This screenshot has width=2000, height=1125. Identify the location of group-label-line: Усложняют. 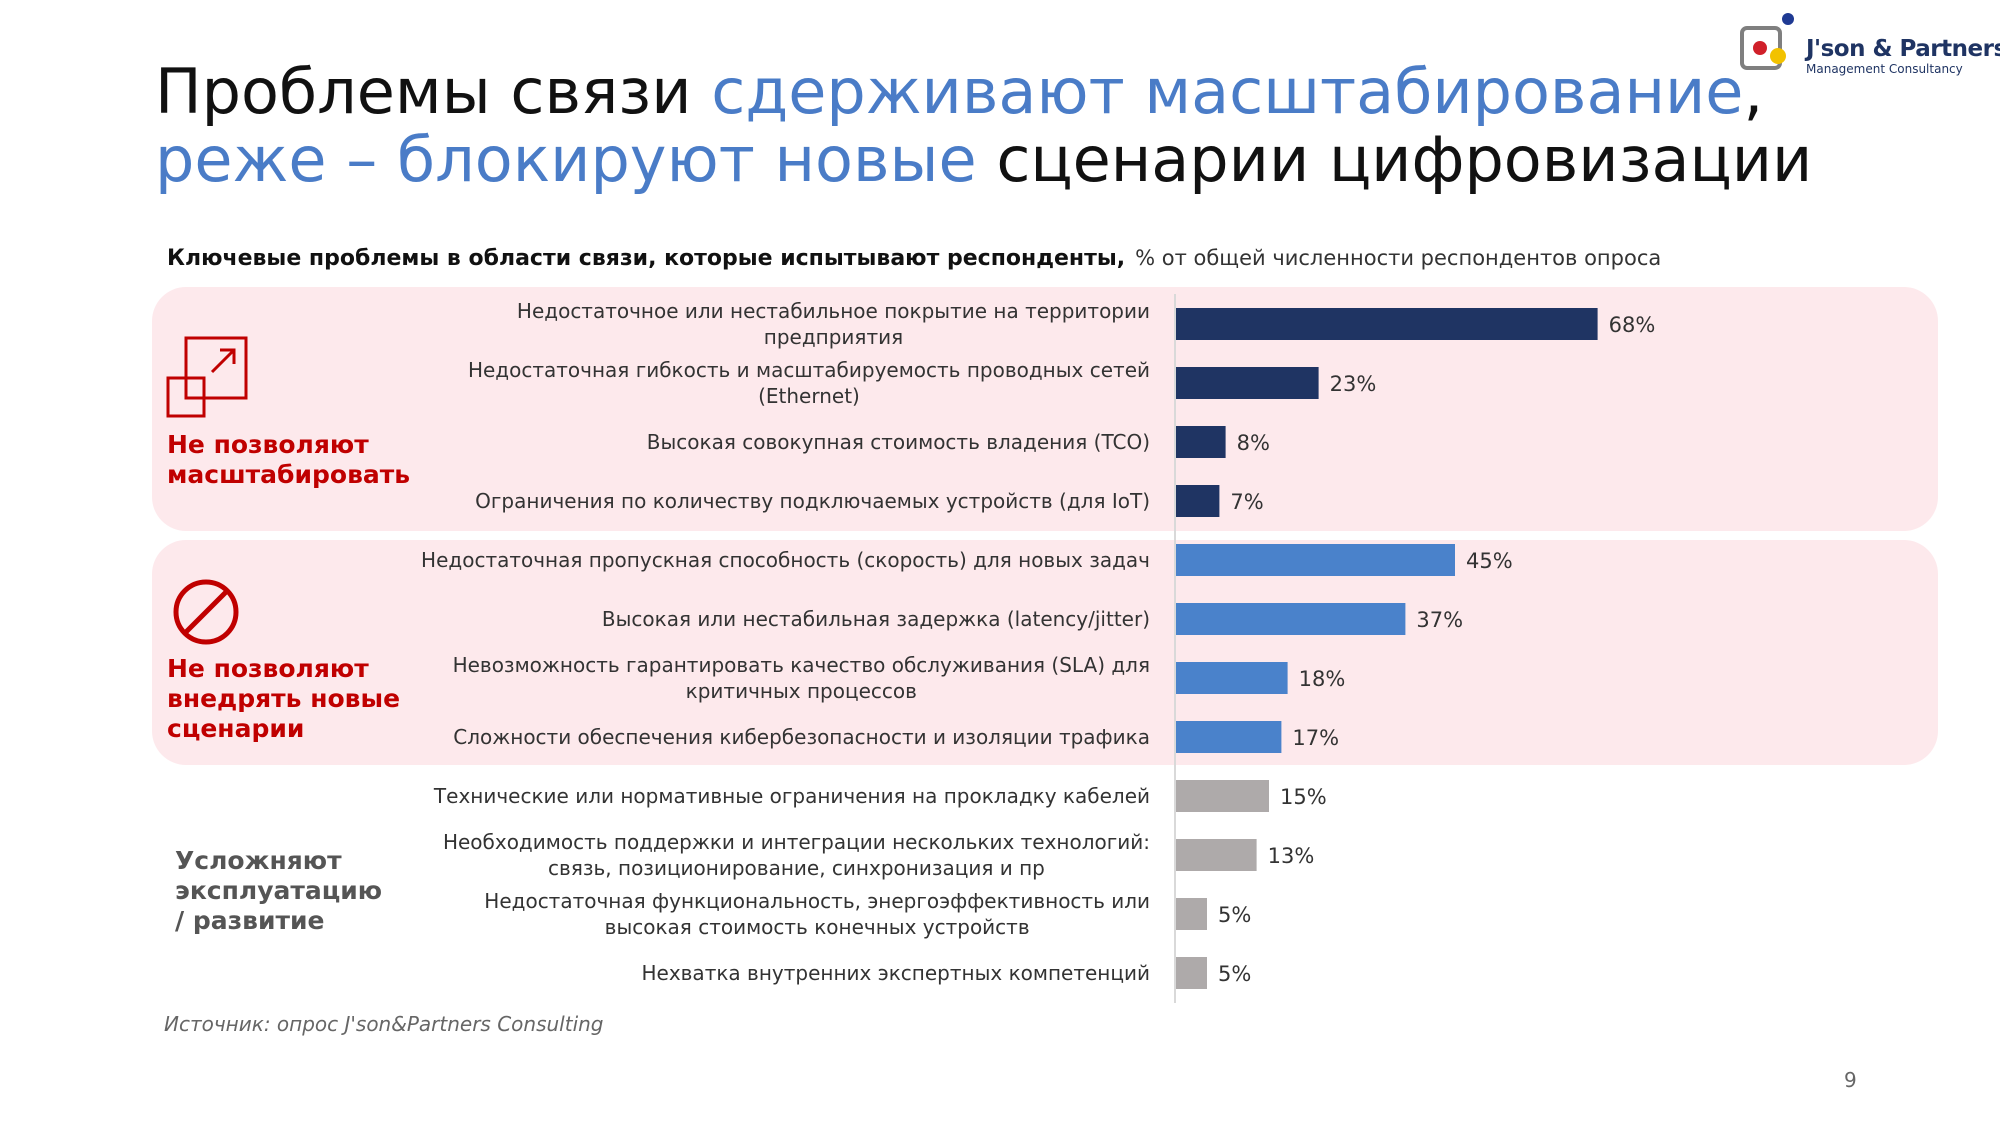
(258, 860).